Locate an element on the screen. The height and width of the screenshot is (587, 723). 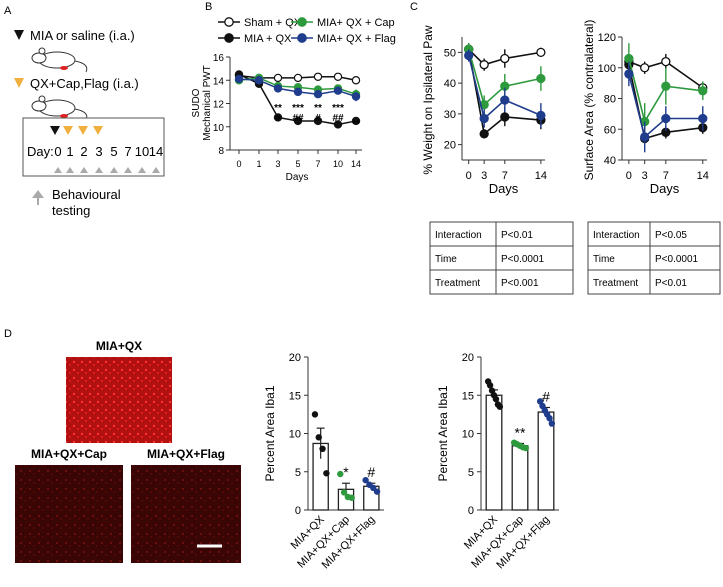
timeline-day: 5 is located at coordinates (113, 151).